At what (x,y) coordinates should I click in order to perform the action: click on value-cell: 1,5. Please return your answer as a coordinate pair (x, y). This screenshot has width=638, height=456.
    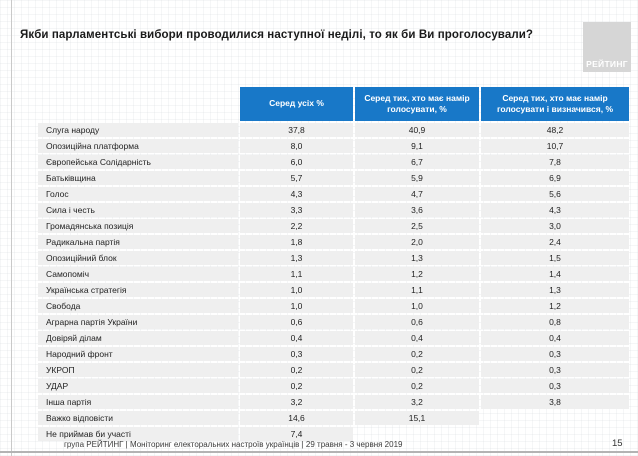
    Looking at the image, I should click on (555, 258).